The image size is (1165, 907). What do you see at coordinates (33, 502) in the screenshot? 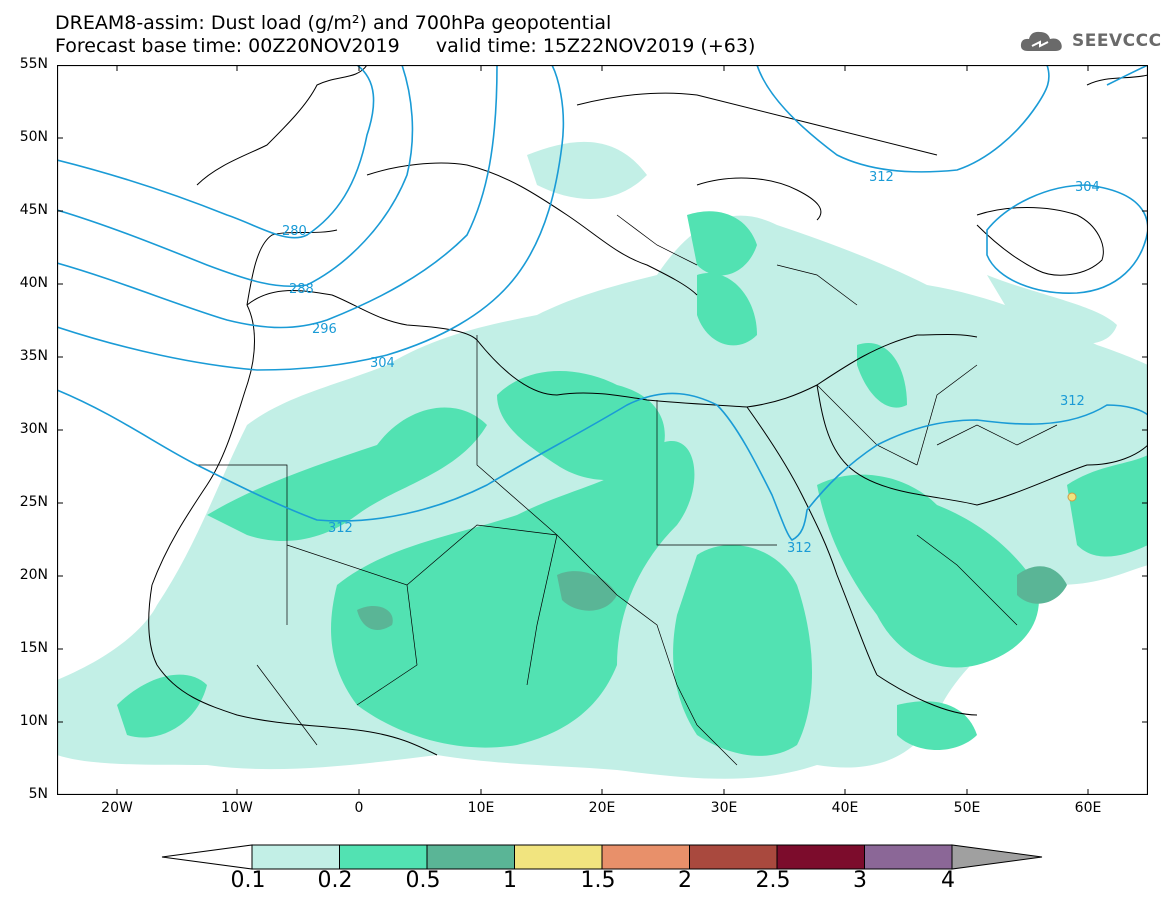
I see `lat-label: 25N` at bounding box center [33, 502].